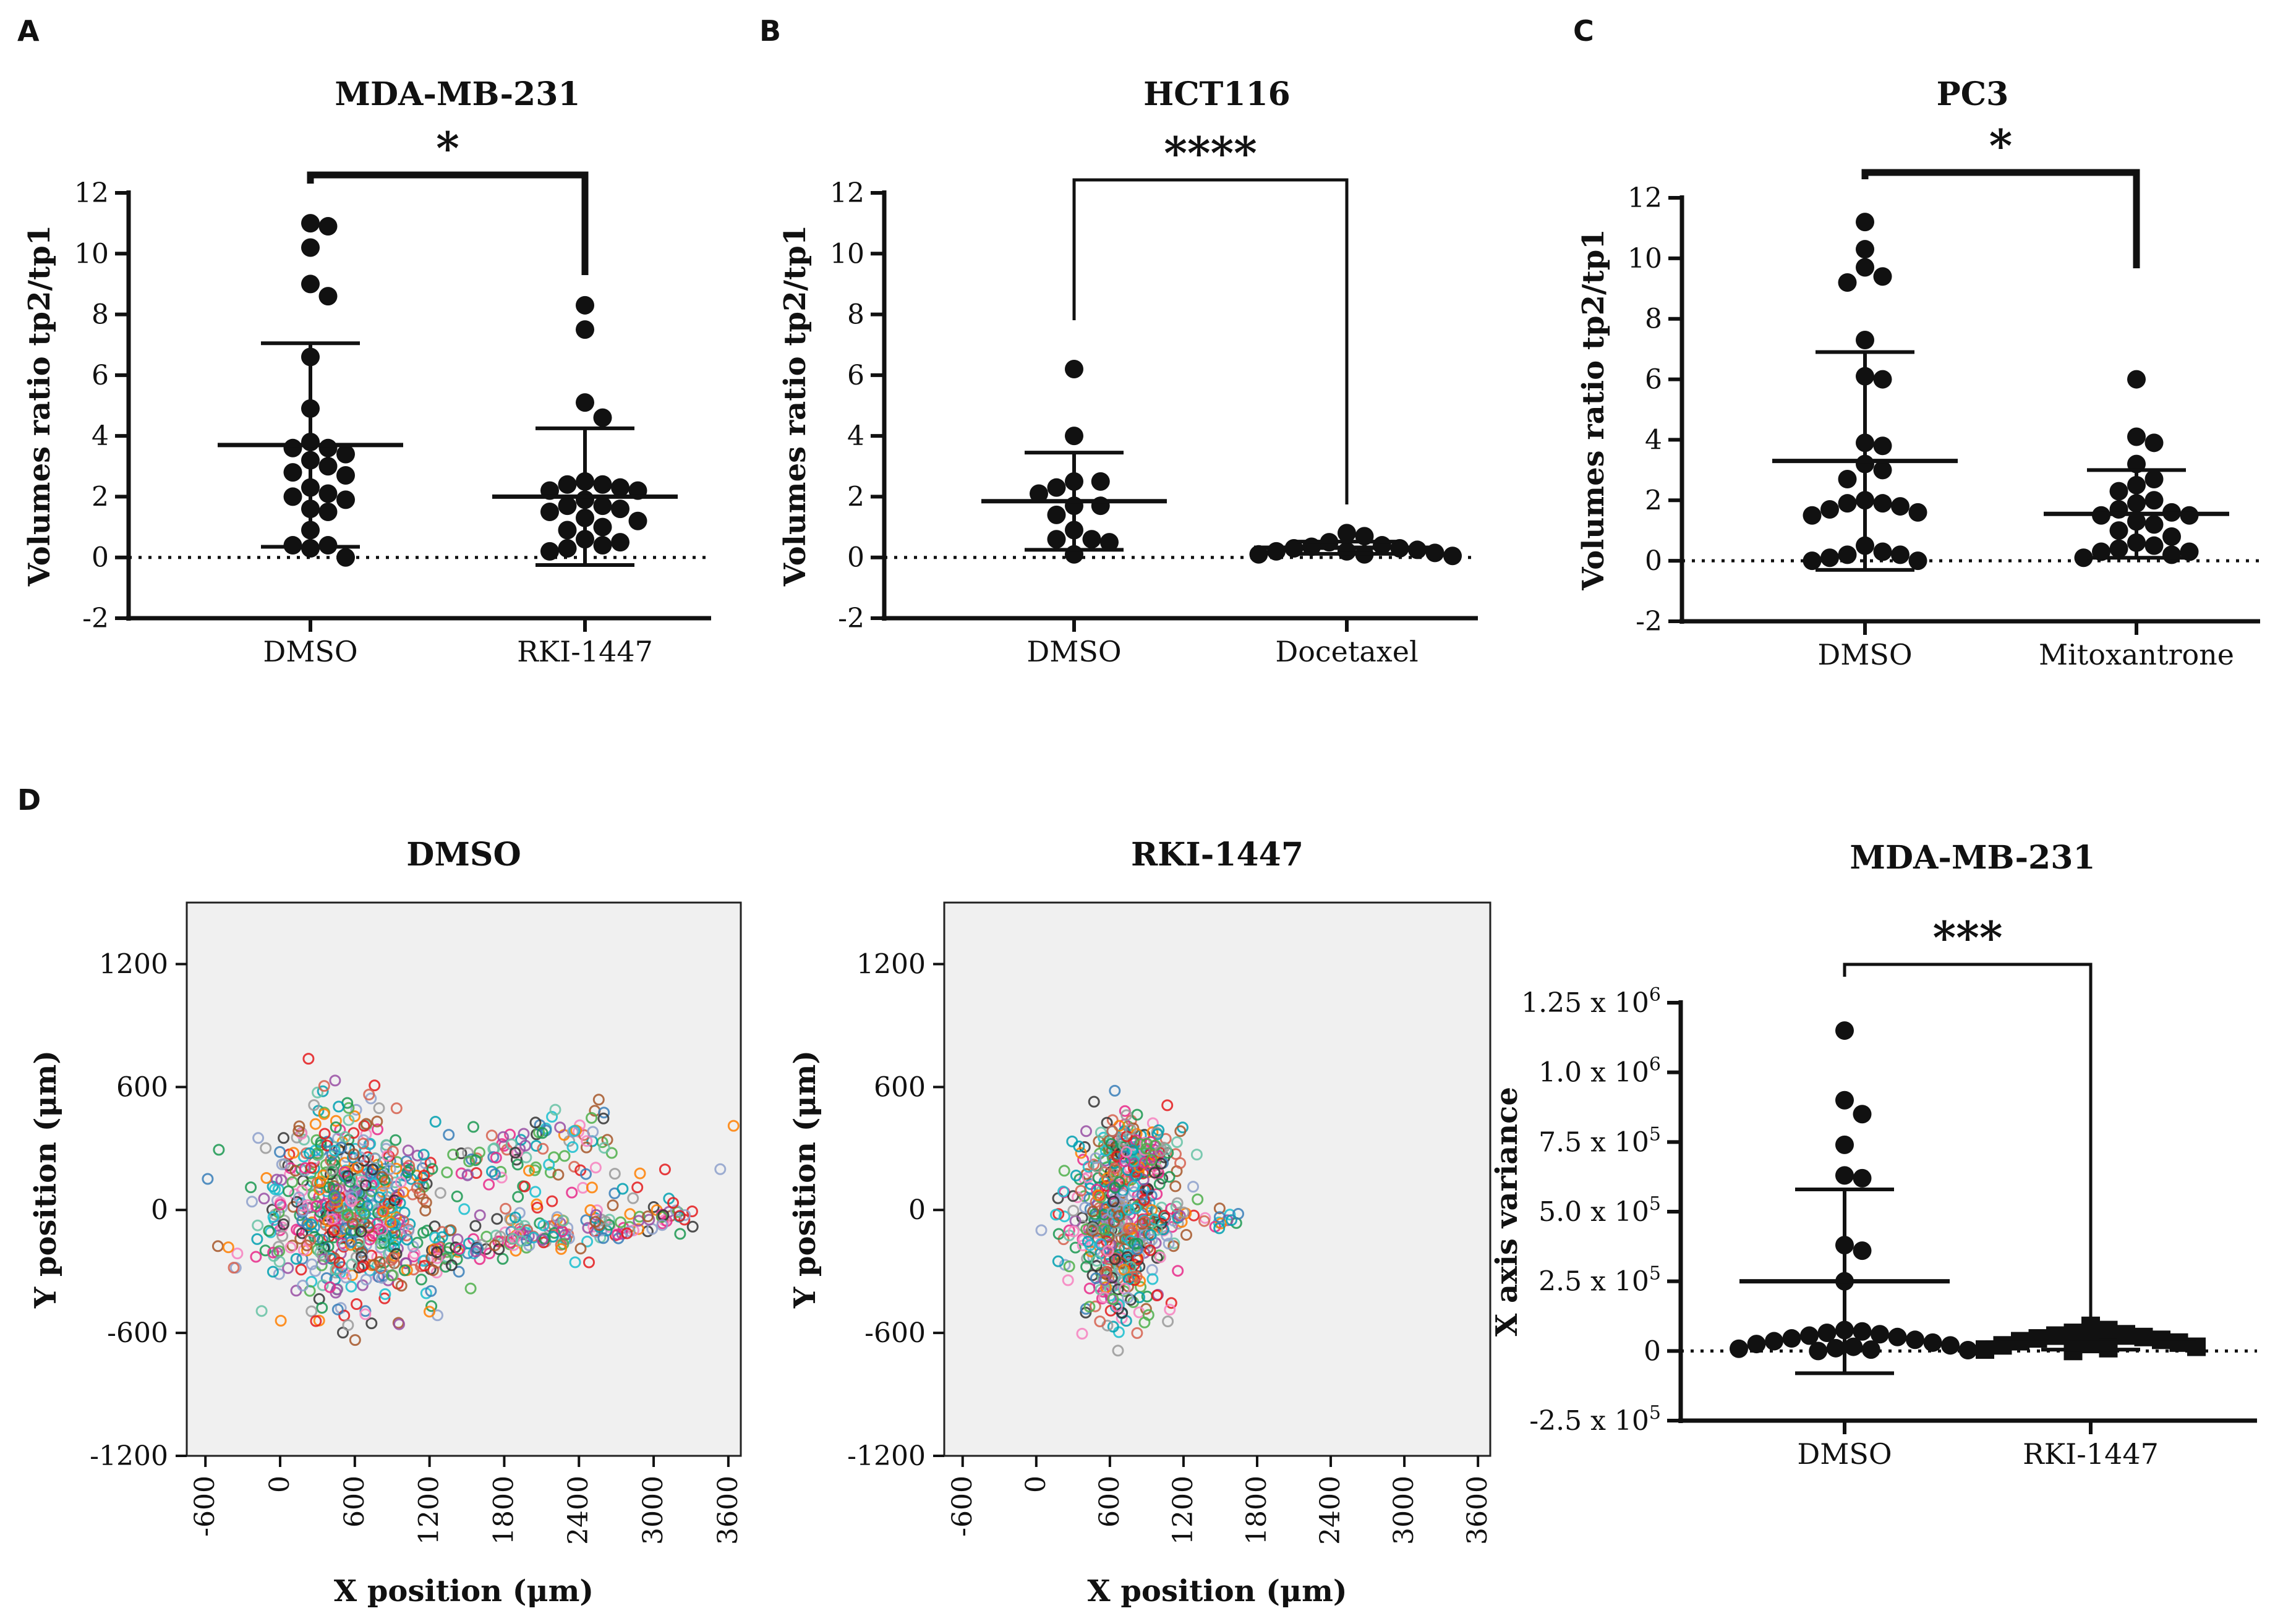 Image resolution: width=2283 pixels, height=1624 pixels. I want to click on panel-label-d: D, so click(29, 800).